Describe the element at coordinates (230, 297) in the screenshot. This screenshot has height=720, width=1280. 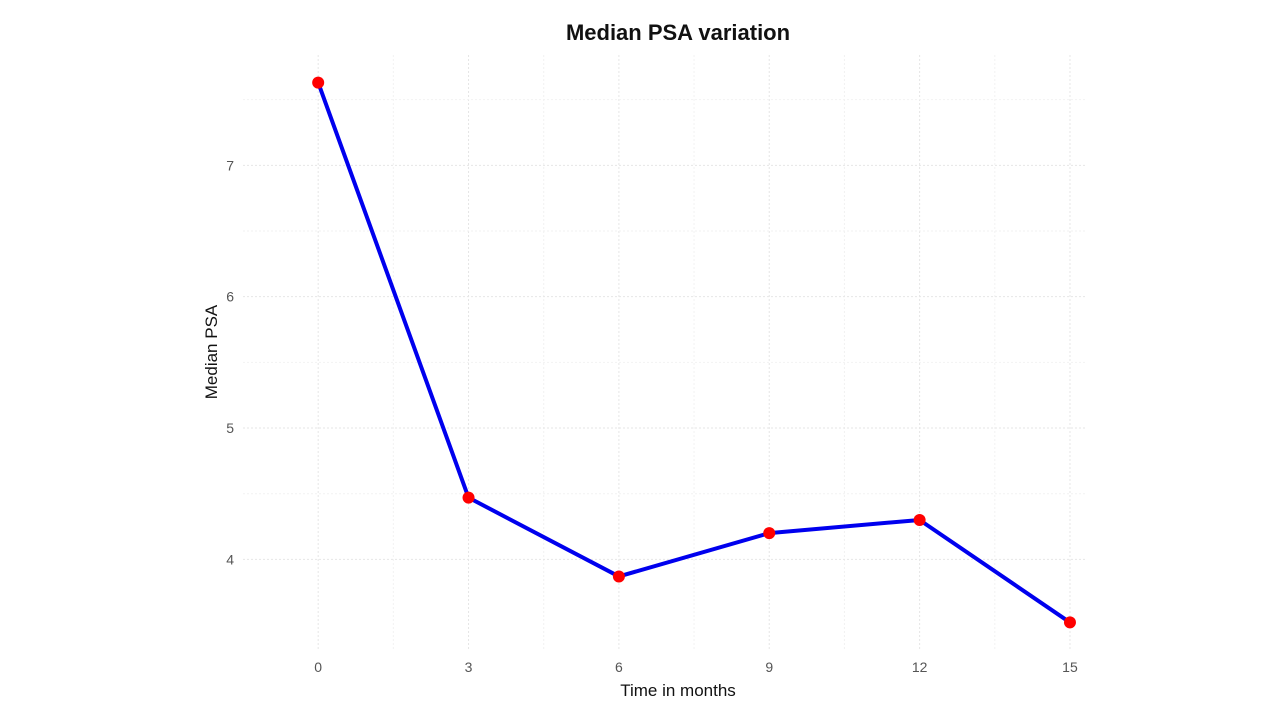
I see `y-tick-label: 6` at that location.